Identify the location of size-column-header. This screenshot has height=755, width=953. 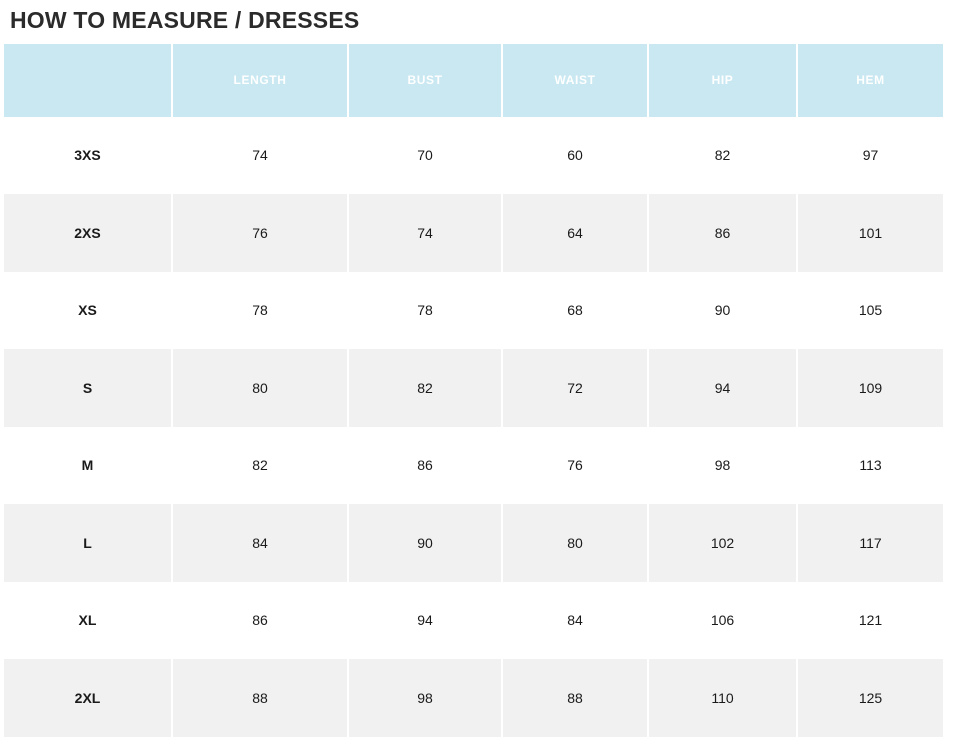
(88, 80).